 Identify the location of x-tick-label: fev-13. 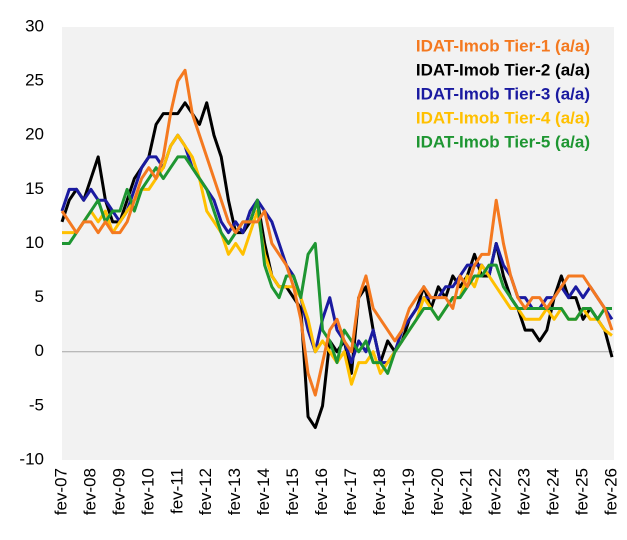
(234, 491).